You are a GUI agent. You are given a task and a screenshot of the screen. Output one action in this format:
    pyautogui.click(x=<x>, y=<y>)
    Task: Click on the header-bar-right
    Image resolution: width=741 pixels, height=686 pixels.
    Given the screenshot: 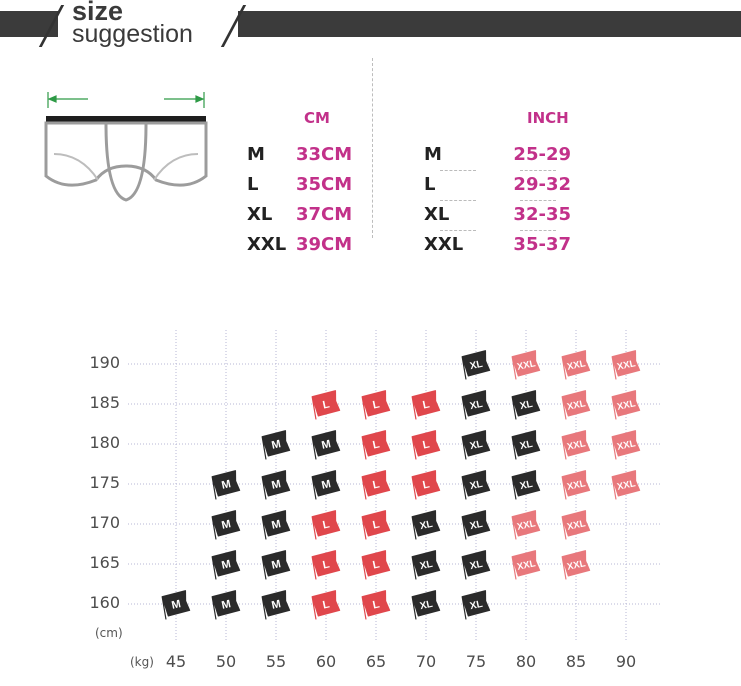 What is the action you would take?
    pyautogui.click(x=489, y=24)
    